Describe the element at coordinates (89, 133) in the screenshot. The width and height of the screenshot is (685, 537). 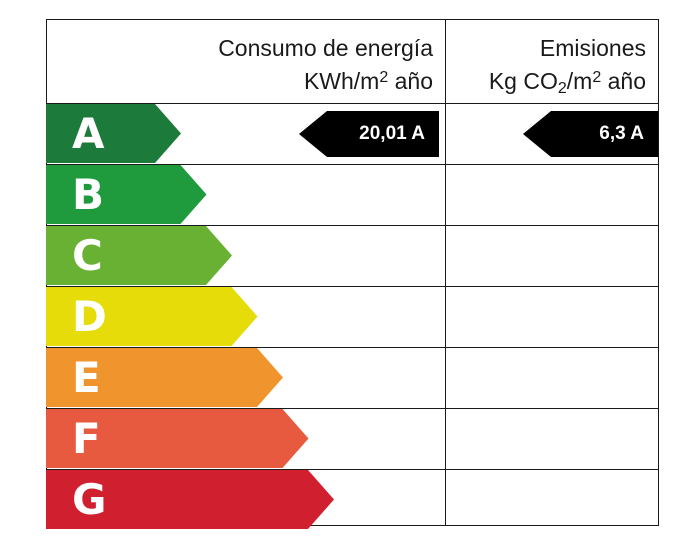
I see `rating-letter: A` at that location.